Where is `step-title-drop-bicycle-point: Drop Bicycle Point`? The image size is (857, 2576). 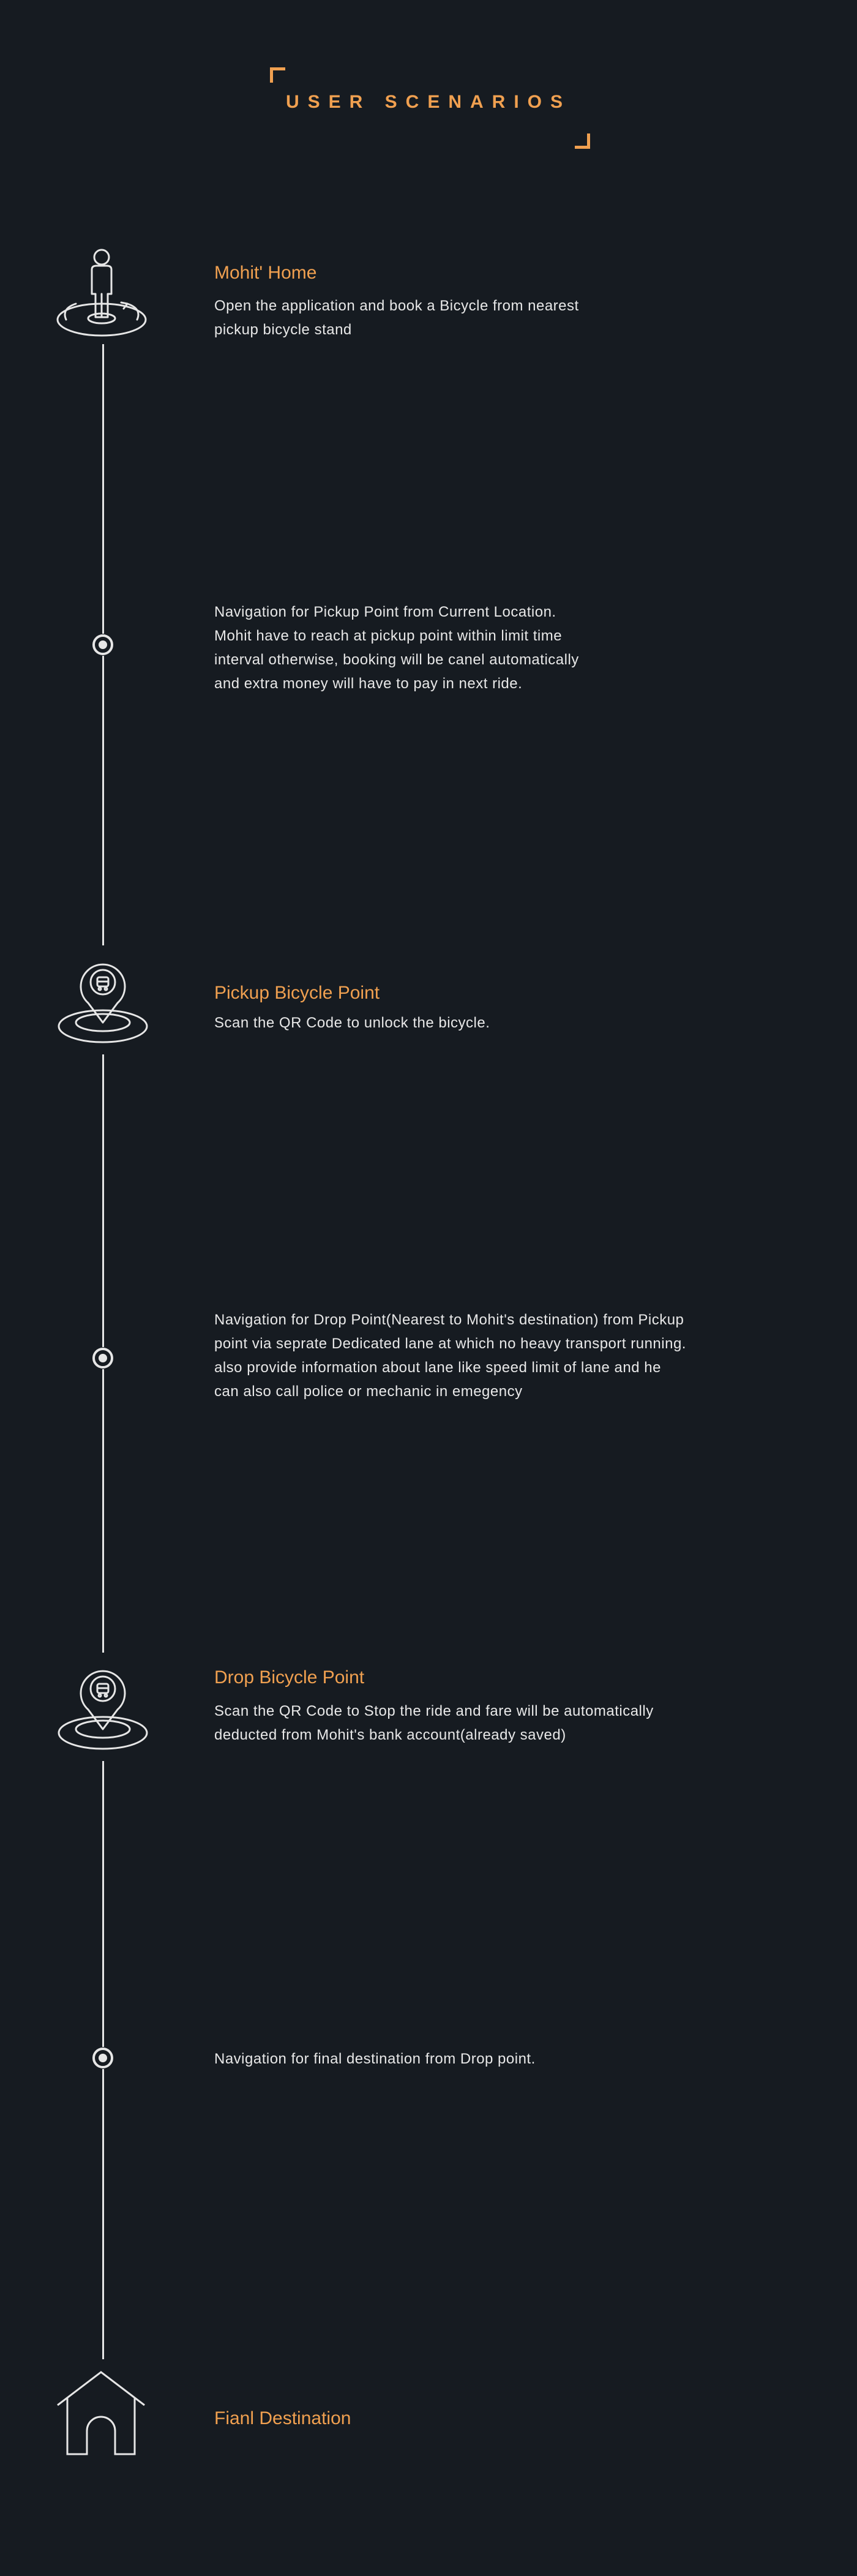 step-title-drop-bicycle-point: Drop Bicycle Point is located at coordinates (289, 1677).